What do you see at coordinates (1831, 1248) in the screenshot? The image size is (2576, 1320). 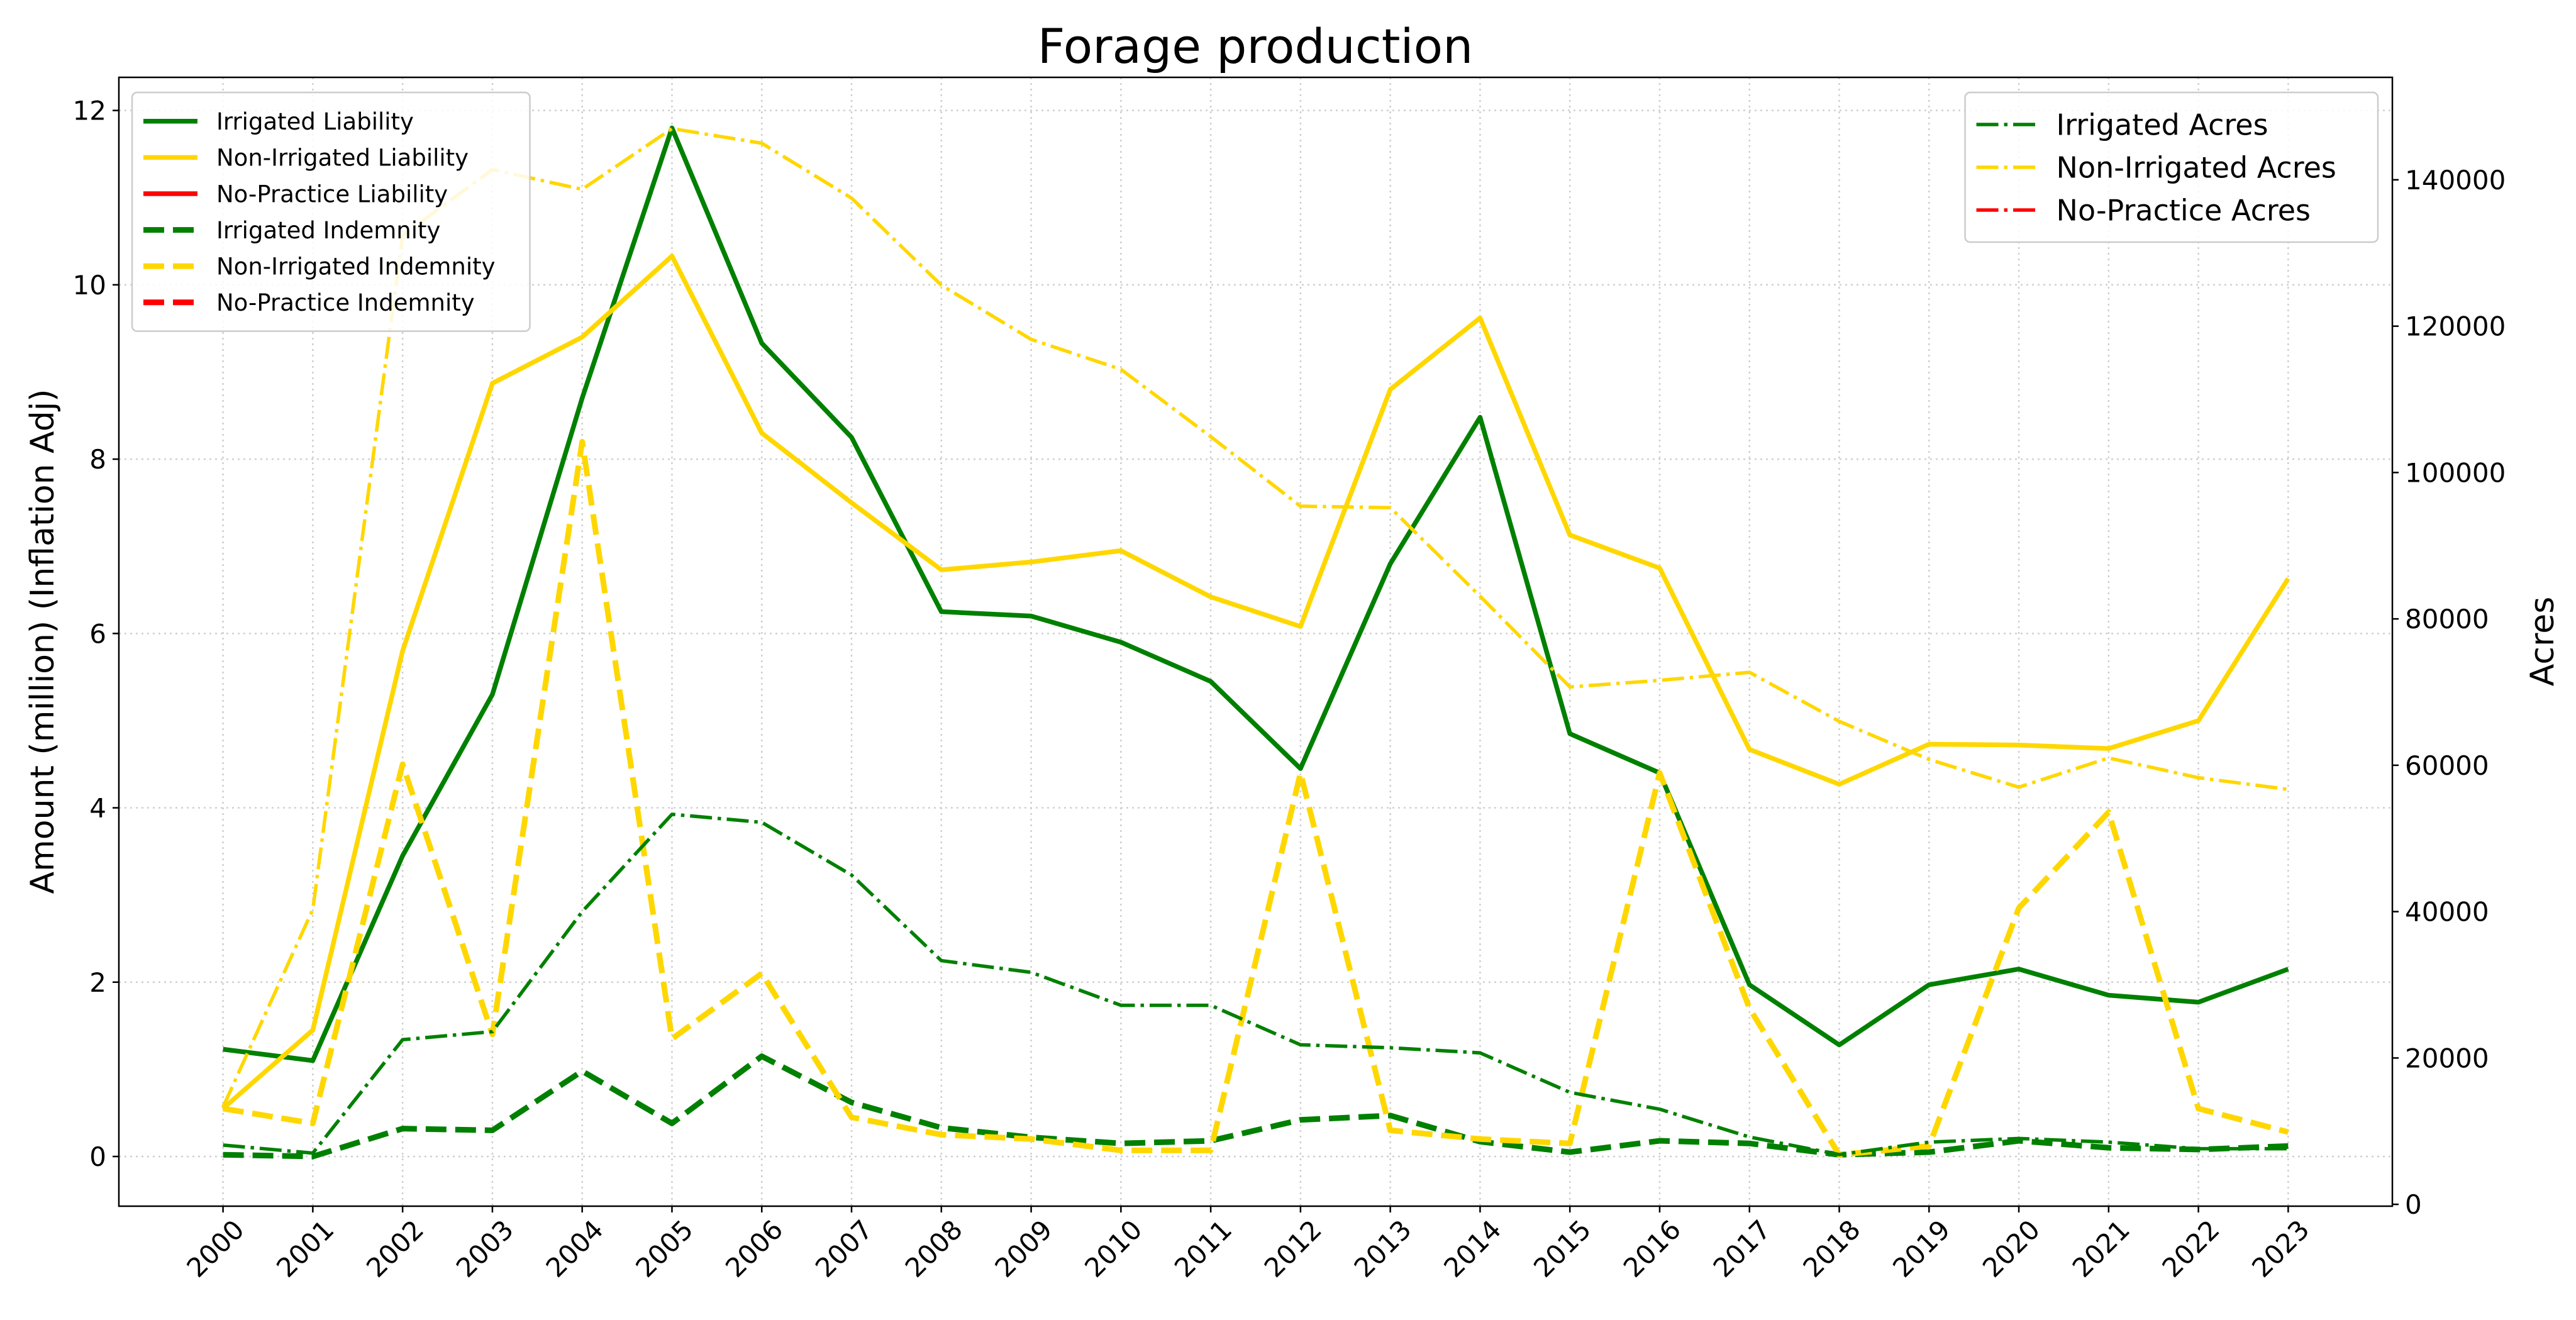 I see `x-tick-label: 2018` at bounding box center [1831, 1248].